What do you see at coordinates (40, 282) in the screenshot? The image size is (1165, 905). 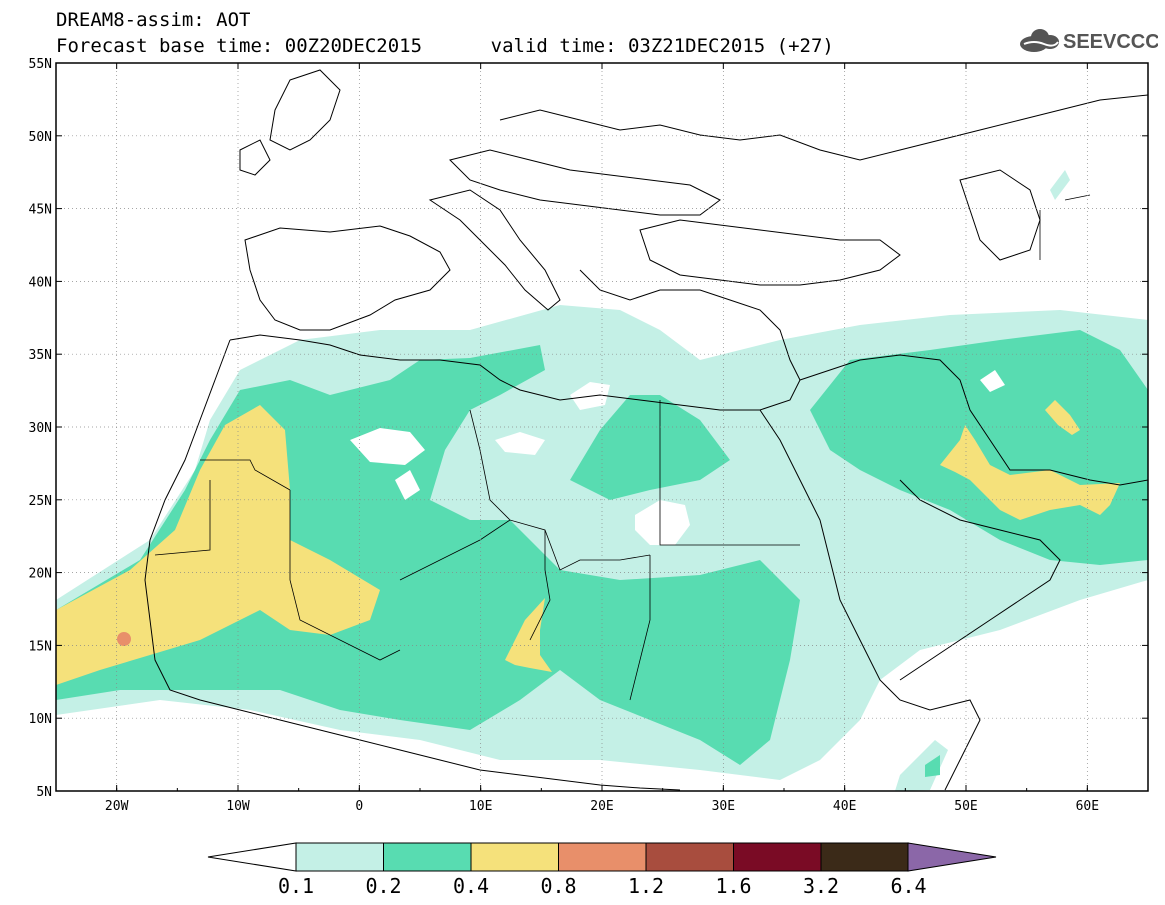 I see `lat-label: 40N` at bounding box center [40, 282].